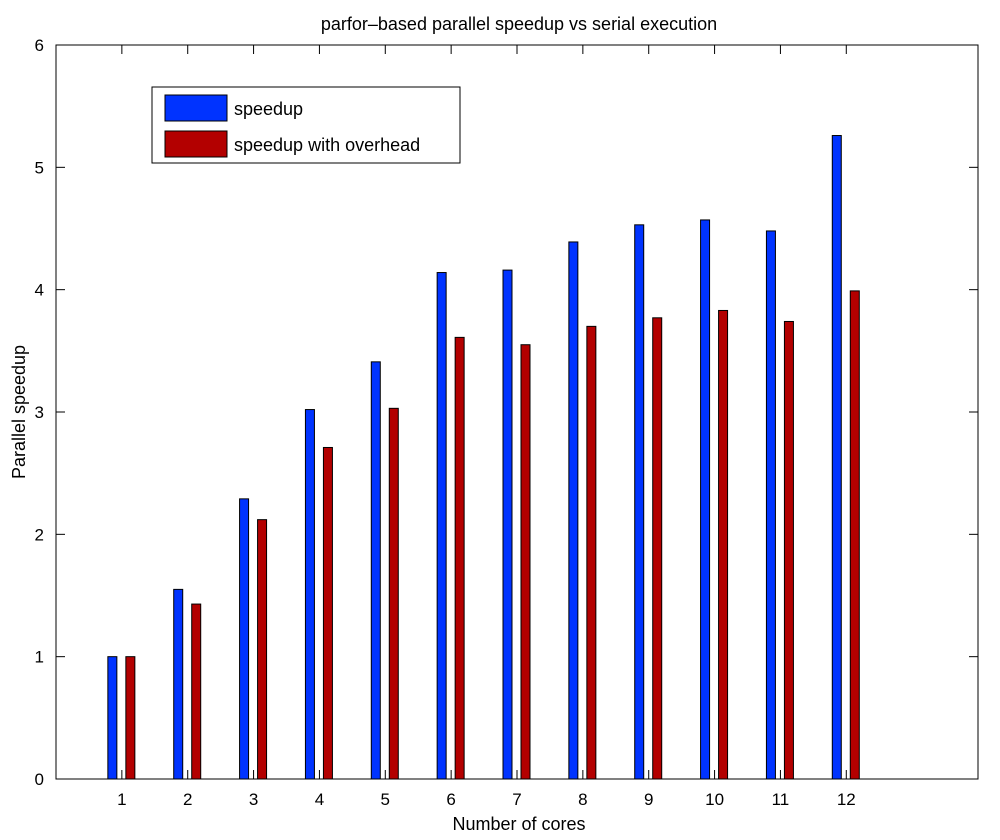 This screenshot has width=1000, height=840. What do you see at coordinates (268, 109) in the screenshot?
I see `legend-label-speedup: speedup` at bounding box center [268, 109].